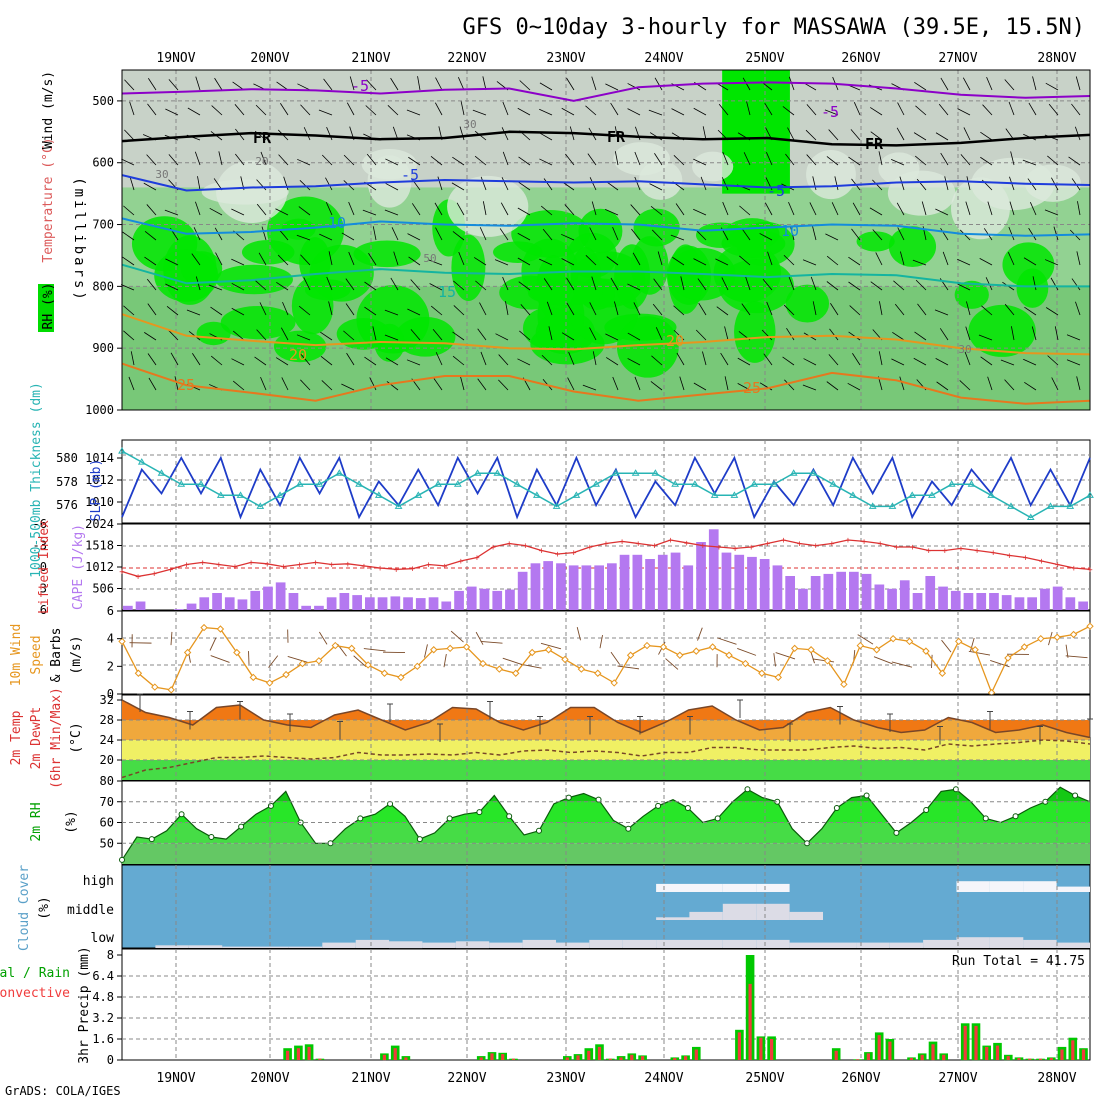 The height and width of the screenshot is (1100, 1100). What do you see at coordinates (79, 240) in the screenshot?
I see `upper-ylabel-press: (millibars)` at bounding box center [79, 240].